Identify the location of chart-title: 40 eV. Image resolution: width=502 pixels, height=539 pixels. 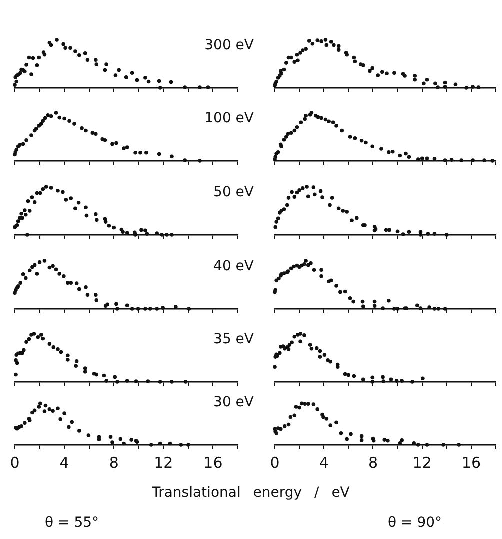
(234, 266).